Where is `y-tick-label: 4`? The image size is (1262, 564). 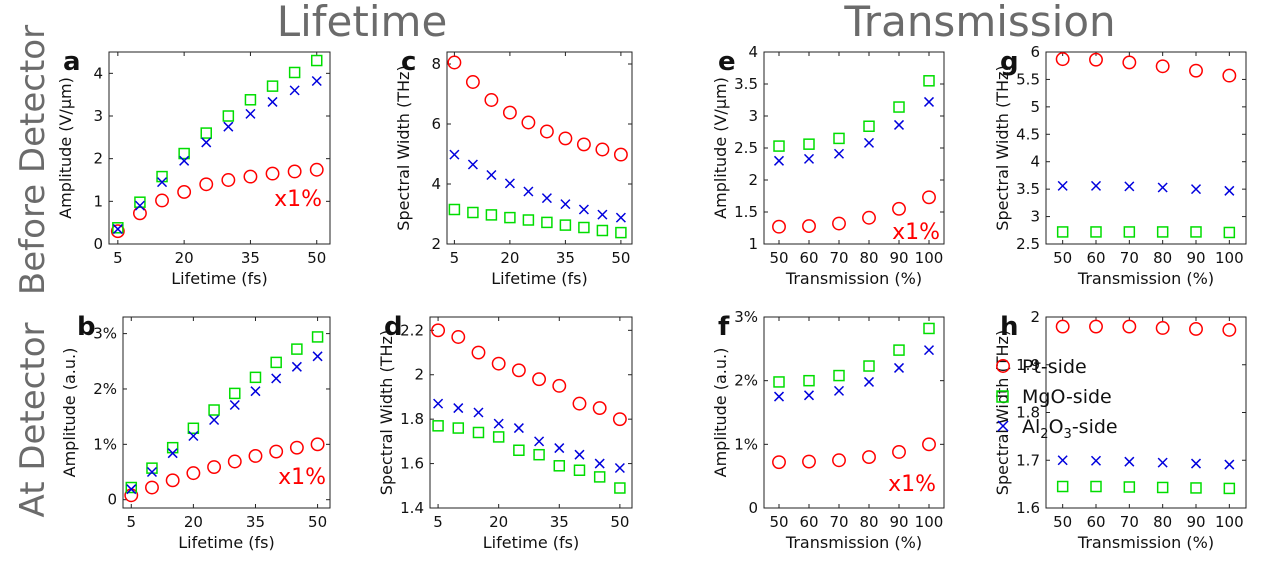 y-tick-label: 4 is located at coordinates (1035, 162).